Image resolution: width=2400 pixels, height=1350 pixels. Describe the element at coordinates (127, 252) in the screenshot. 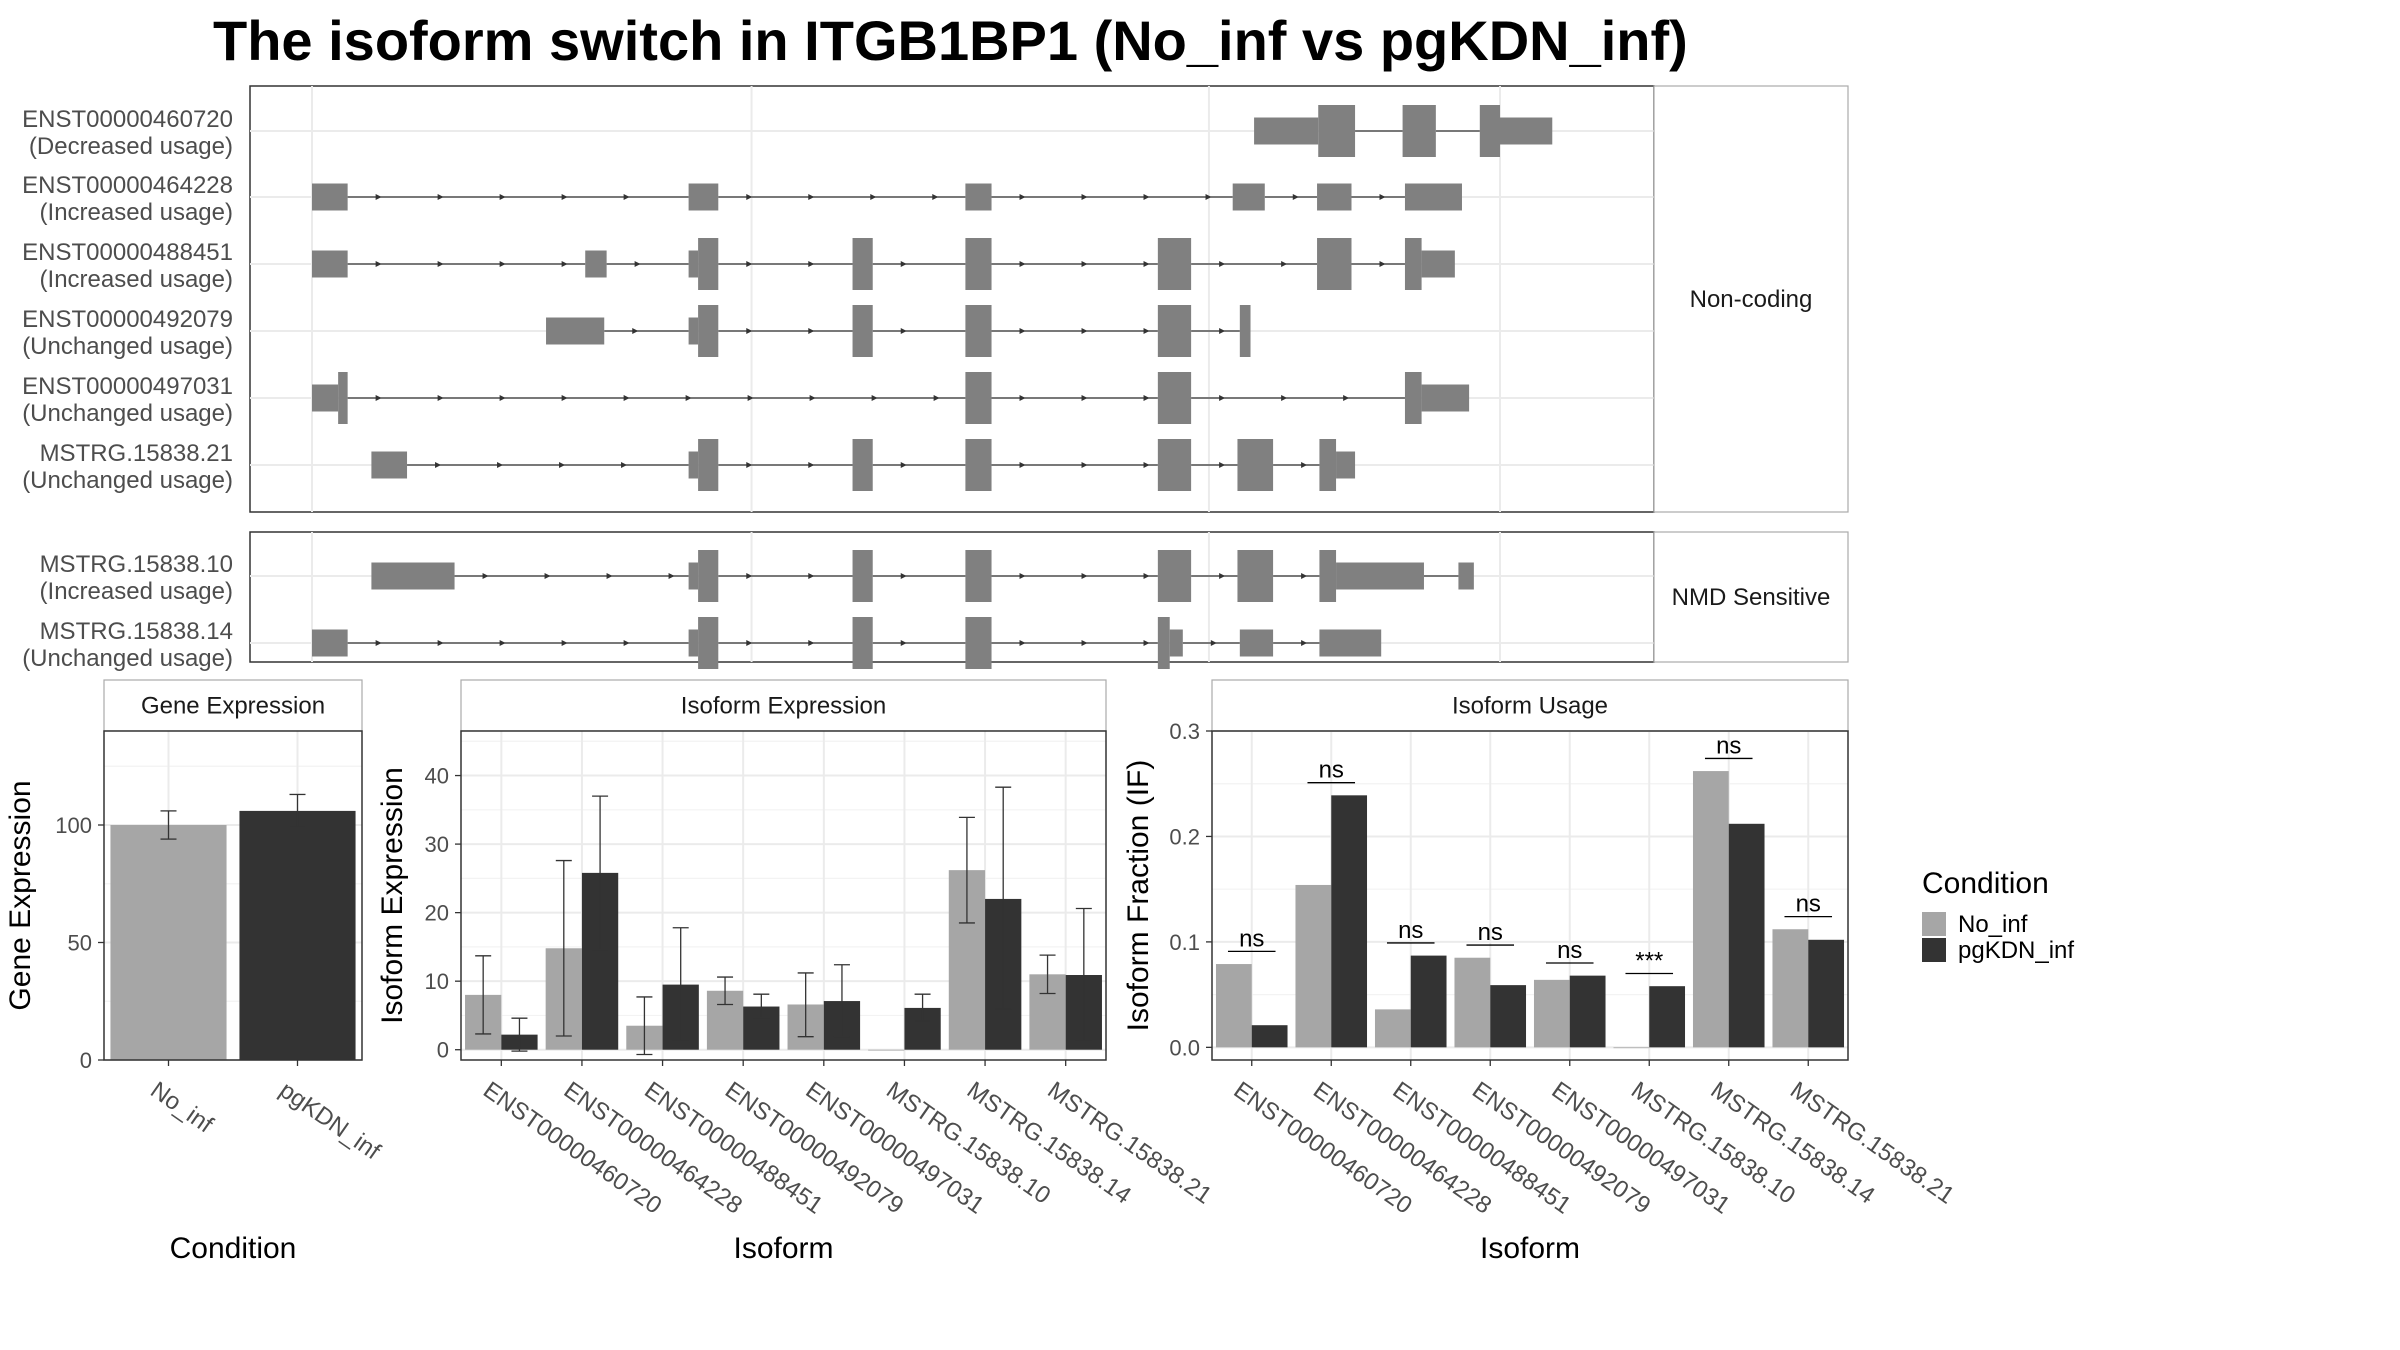

I see `transcript-label: ENST00000488451` at that location.